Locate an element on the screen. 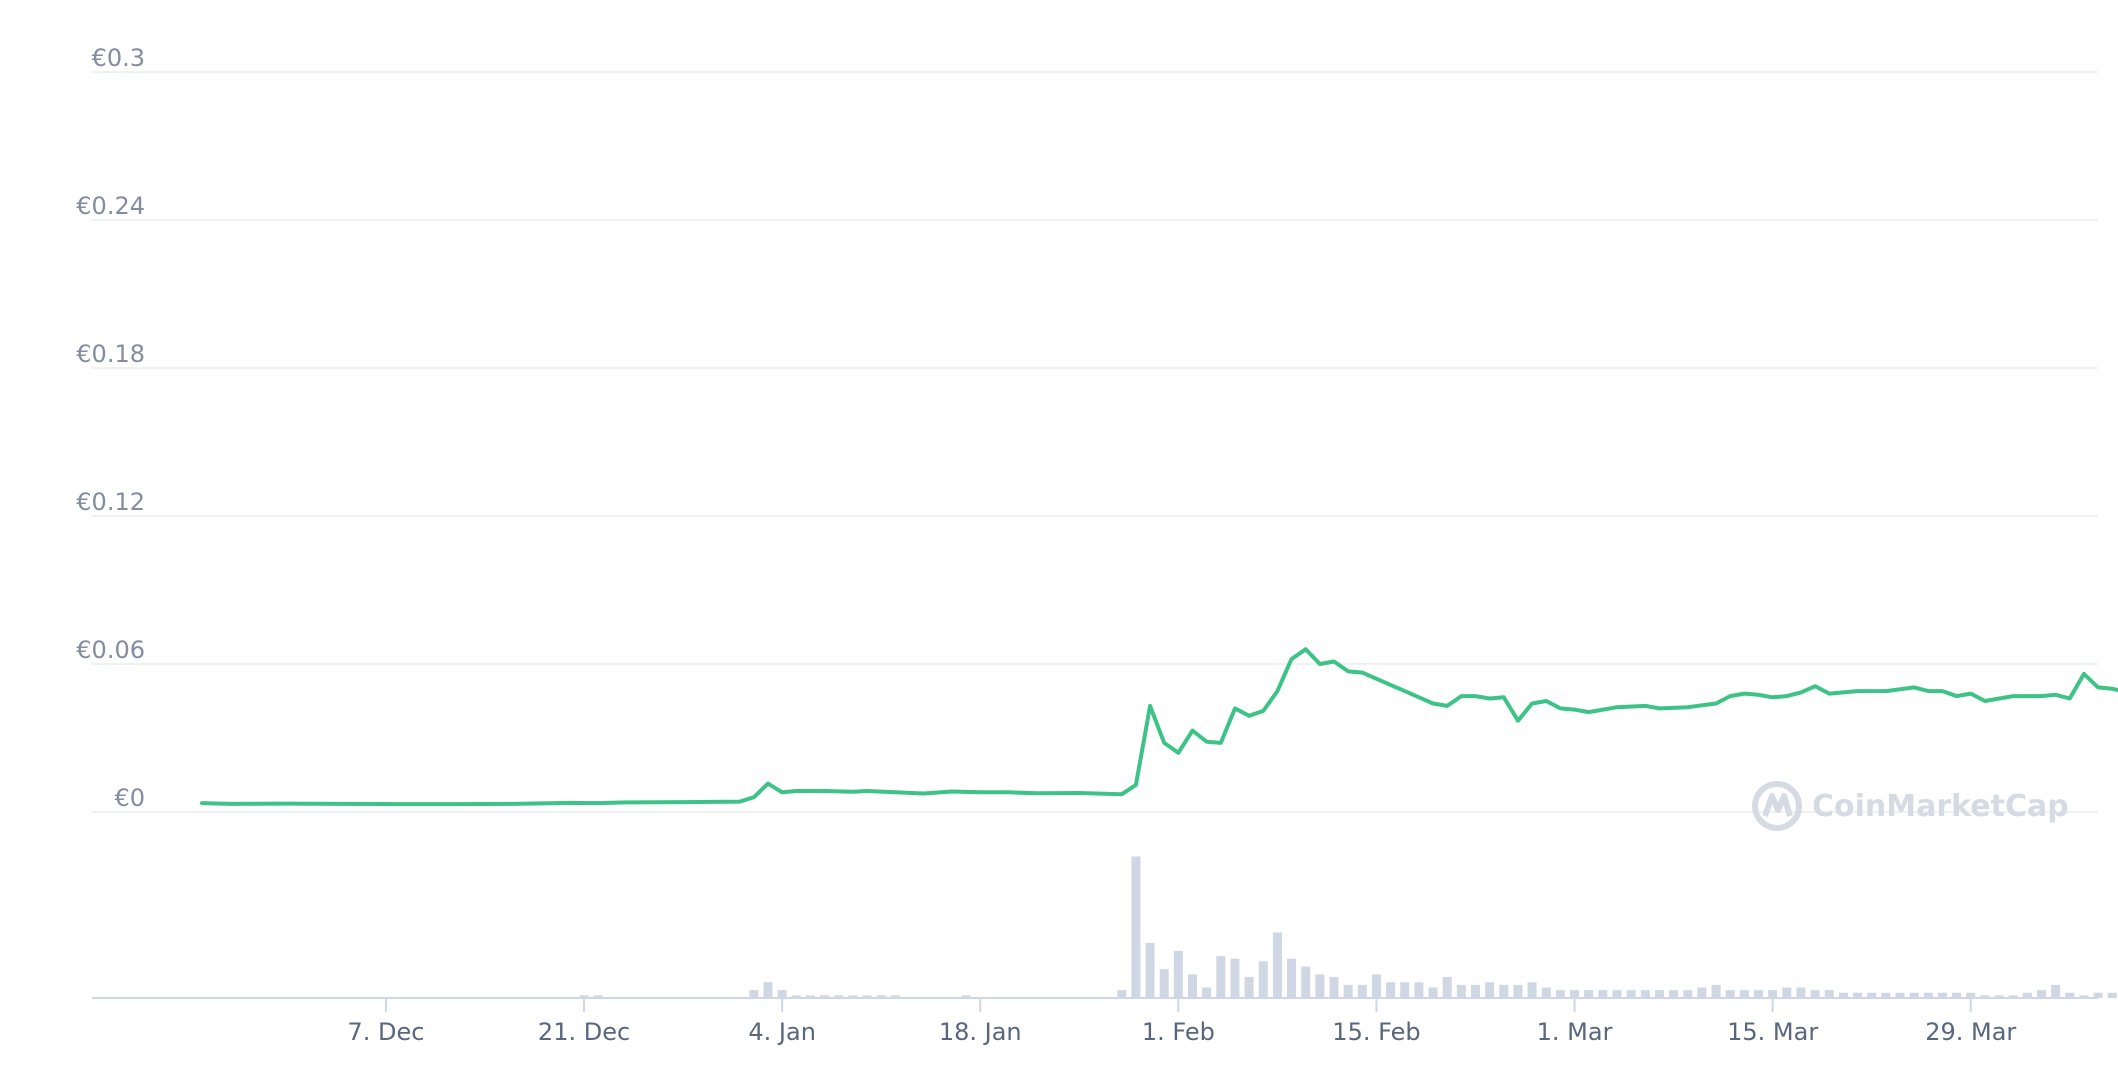 Image resolution: width=2118 pixels, height=1068 pixels. volume-bars is located at coordinates (1348, 927).